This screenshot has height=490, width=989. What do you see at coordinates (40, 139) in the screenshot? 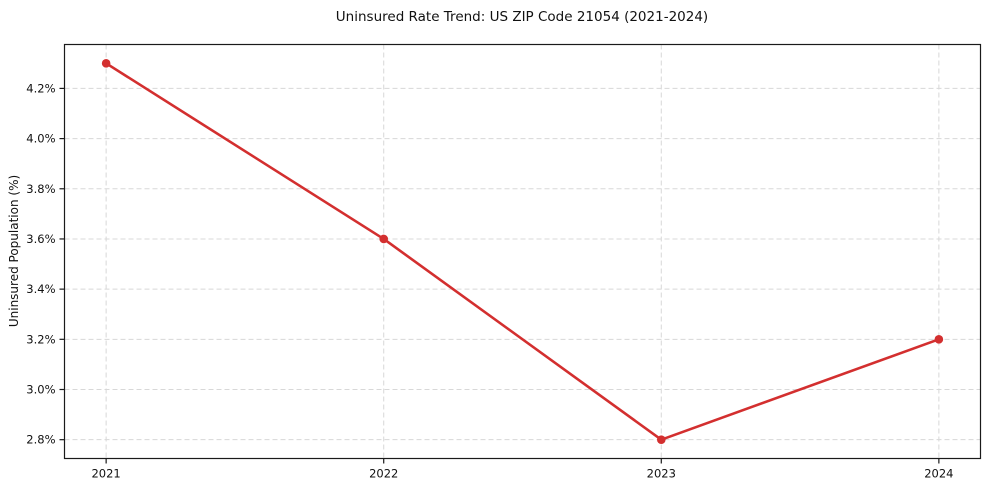
I see `y-tick-label: 4.0%` at bounding box center [40, 139].